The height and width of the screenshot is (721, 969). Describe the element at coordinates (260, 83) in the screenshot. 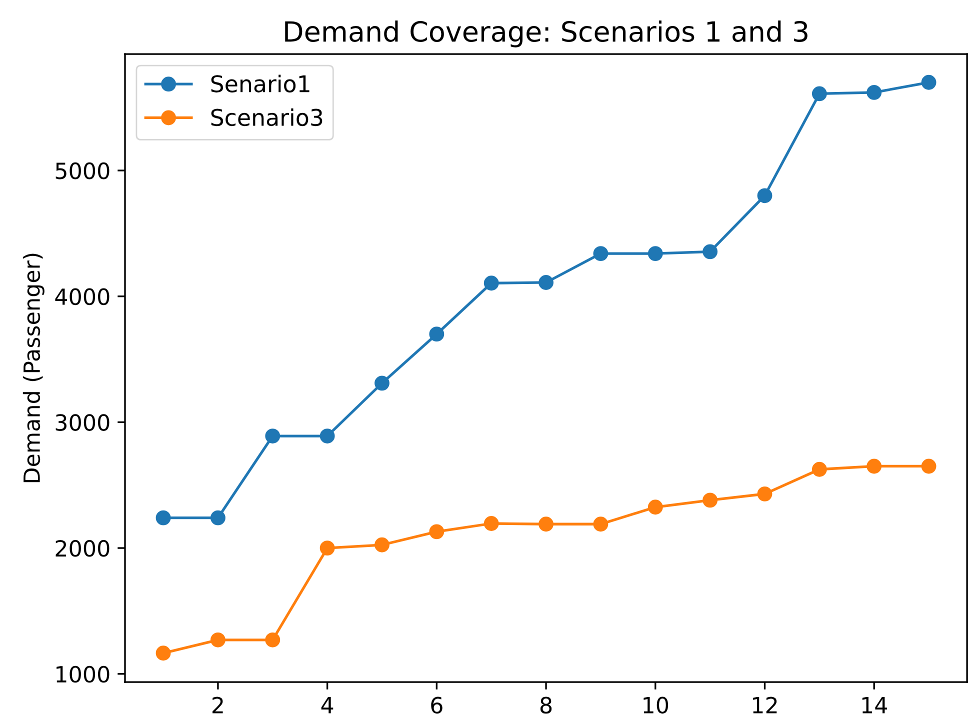

I see `legend-label: Senario1` at that location.